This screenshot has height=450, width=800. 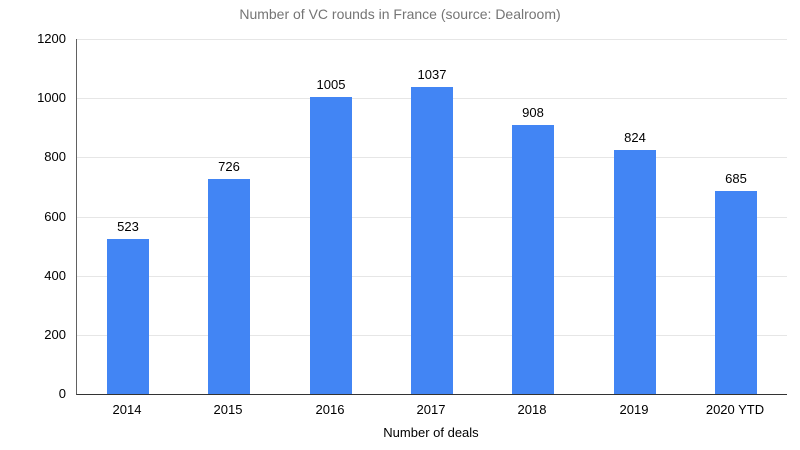 What do you see at coordinates (128, 226) in the screenshot?
I see `bar-value-label: 523` at bounding box center [128, 226].